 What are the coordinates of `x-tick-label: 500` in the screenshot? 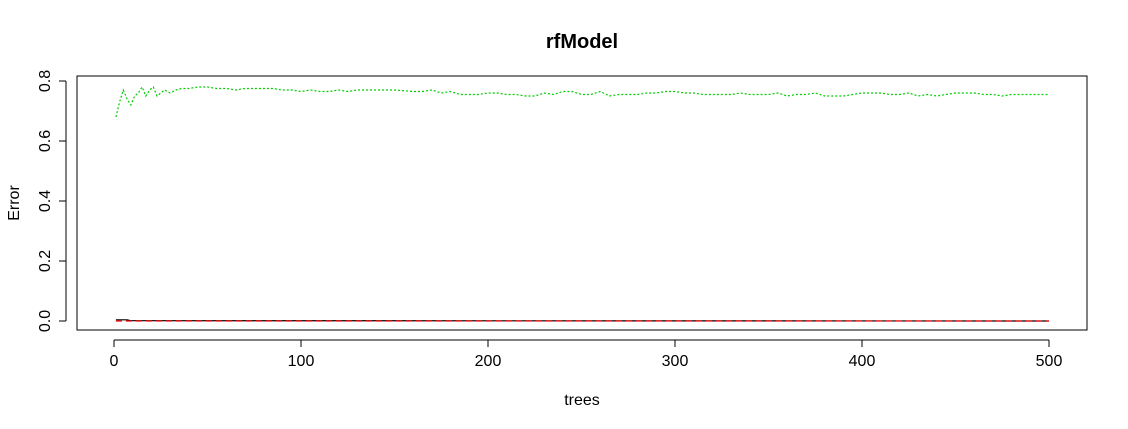 It's located at (1049, 361).